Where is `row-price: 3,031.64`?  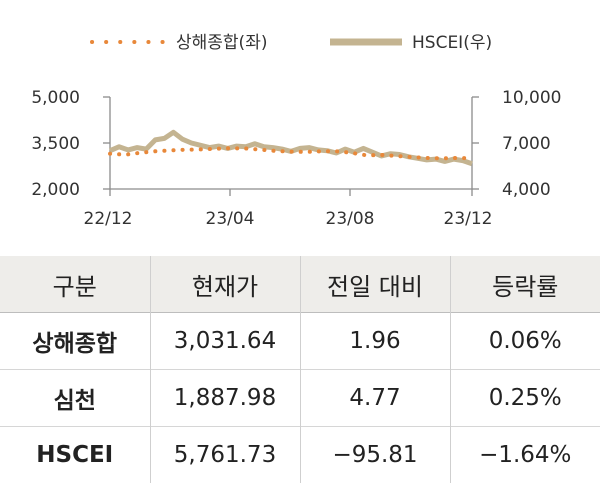 row-price: 3,031.64 is located at coordinates (225, 341).